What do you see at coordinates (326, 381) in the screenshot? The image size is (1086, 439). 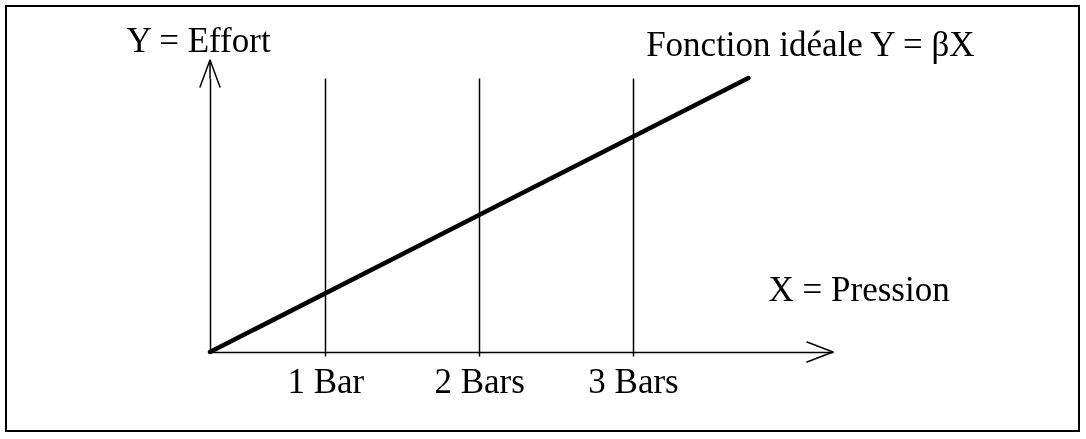 I see `x-tick-label: 1 Bar` at bounding box center [326, 381].